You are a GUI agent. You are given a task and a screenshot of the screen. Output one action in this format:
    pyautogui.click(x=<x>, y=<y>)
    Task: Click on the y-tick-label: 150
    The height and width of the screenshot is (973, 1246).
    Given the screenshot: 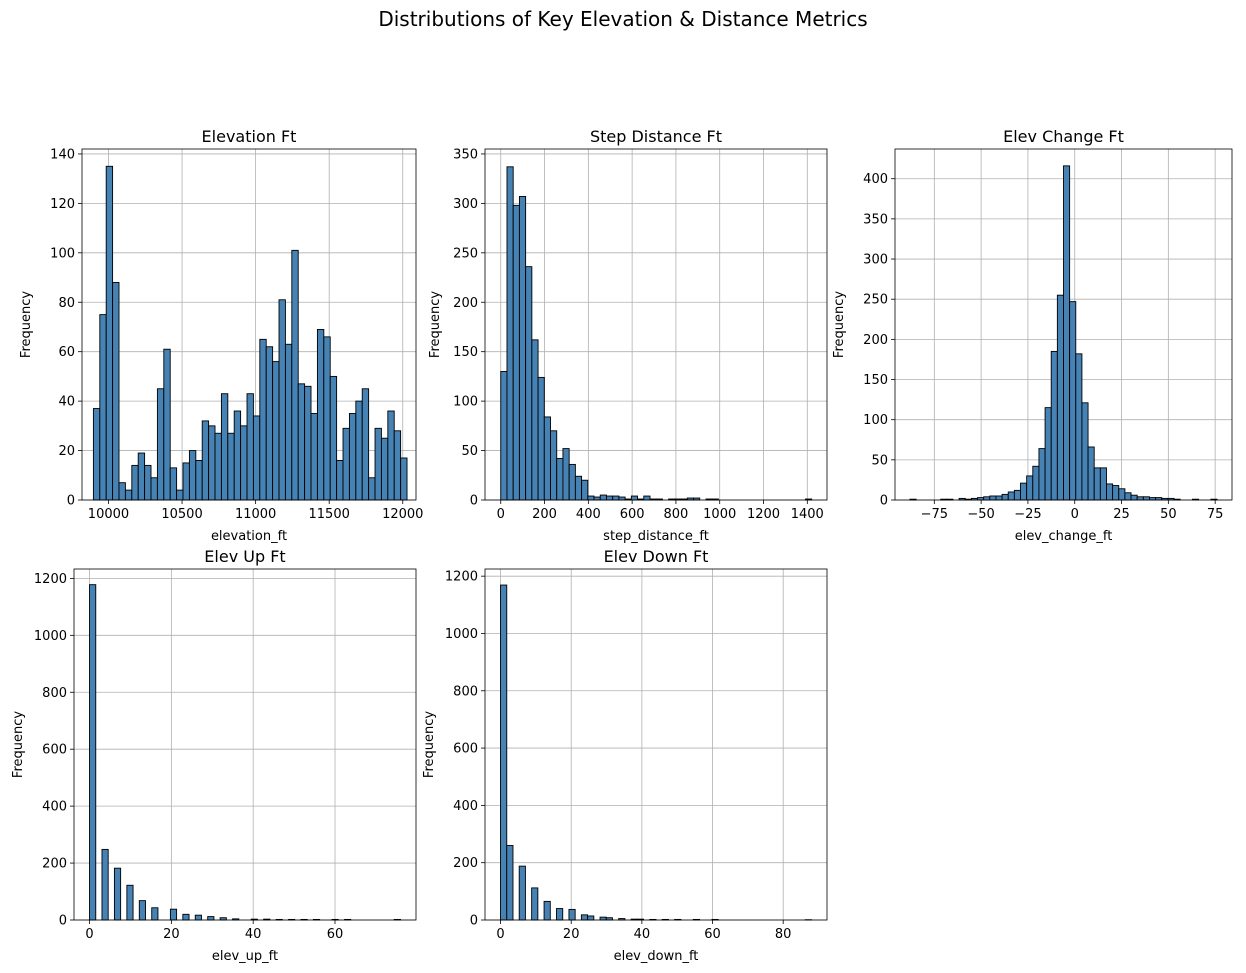 What is the action you would take?
    pyautogui.click(x=875, y=380)
    